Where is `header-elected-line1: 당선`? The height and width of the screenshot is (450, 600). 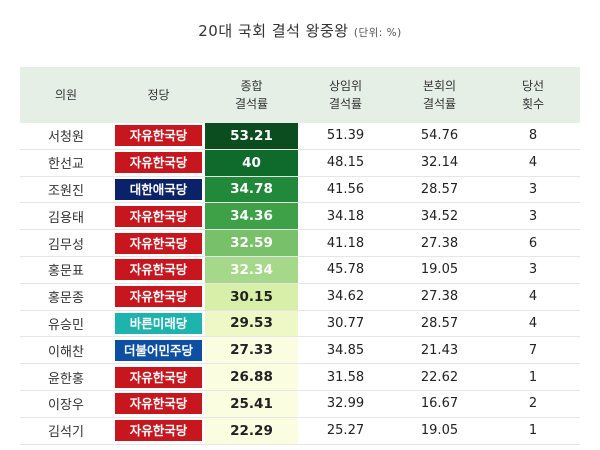 header-elected-line1: 당선 is located at coordinates (533, 86).